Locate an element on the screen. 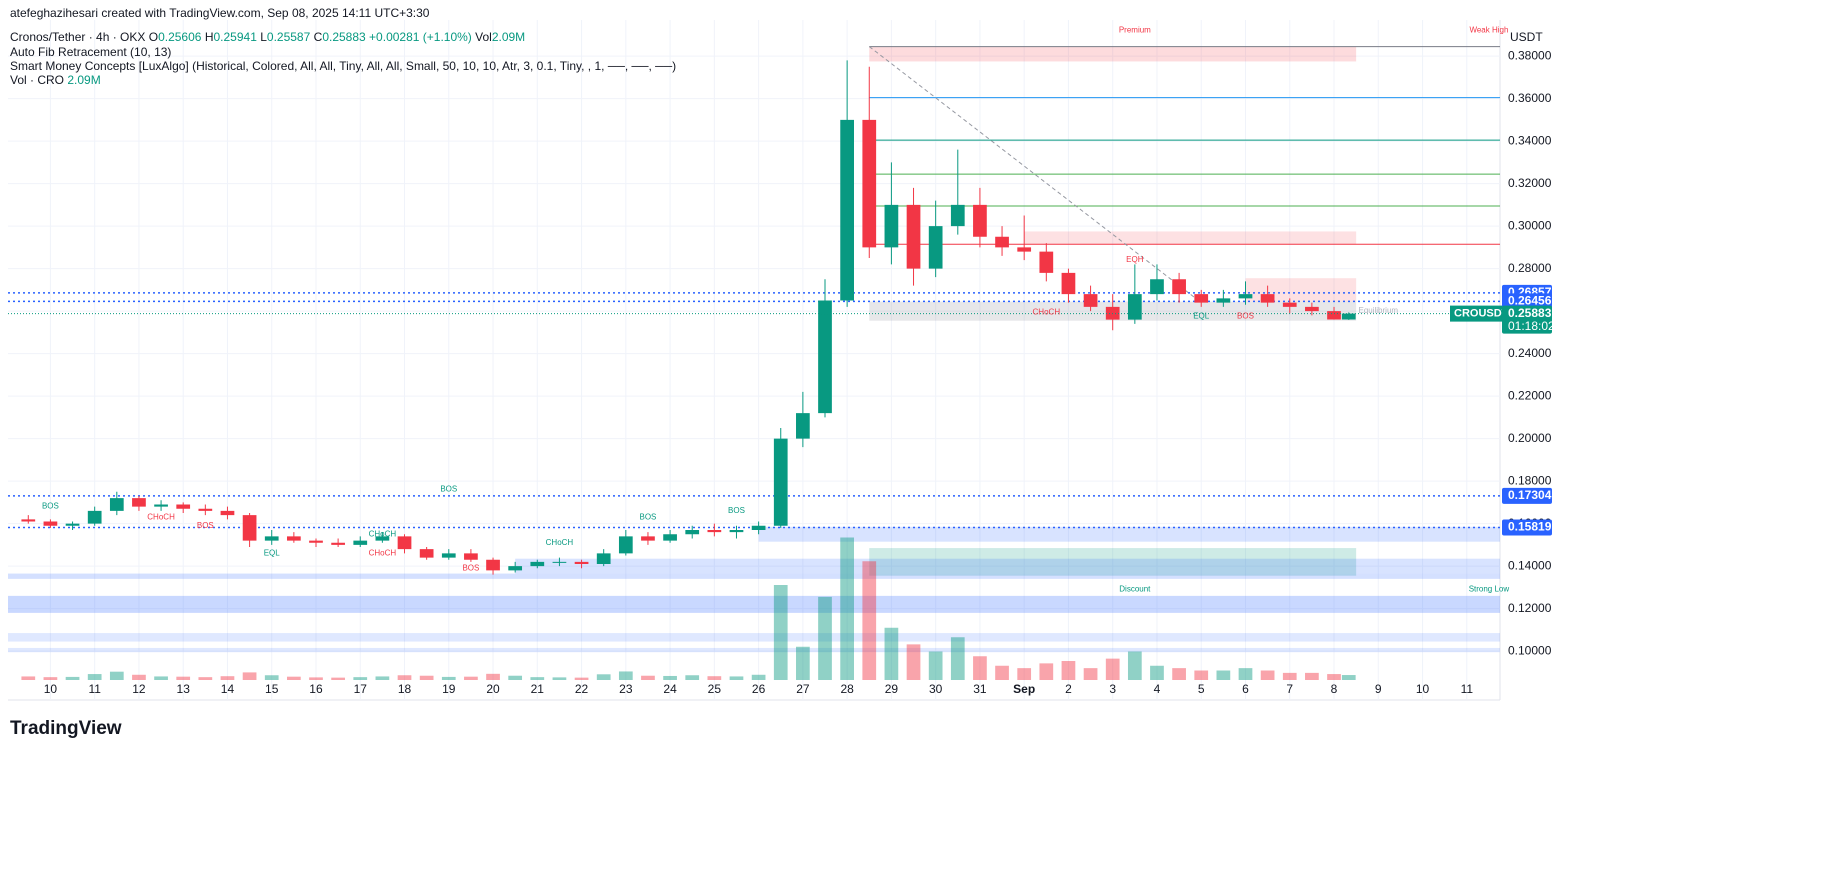 This screenshot has width=1835, height=883. y-tick-label: 0.24000 is located at coordinates (1530, 353).